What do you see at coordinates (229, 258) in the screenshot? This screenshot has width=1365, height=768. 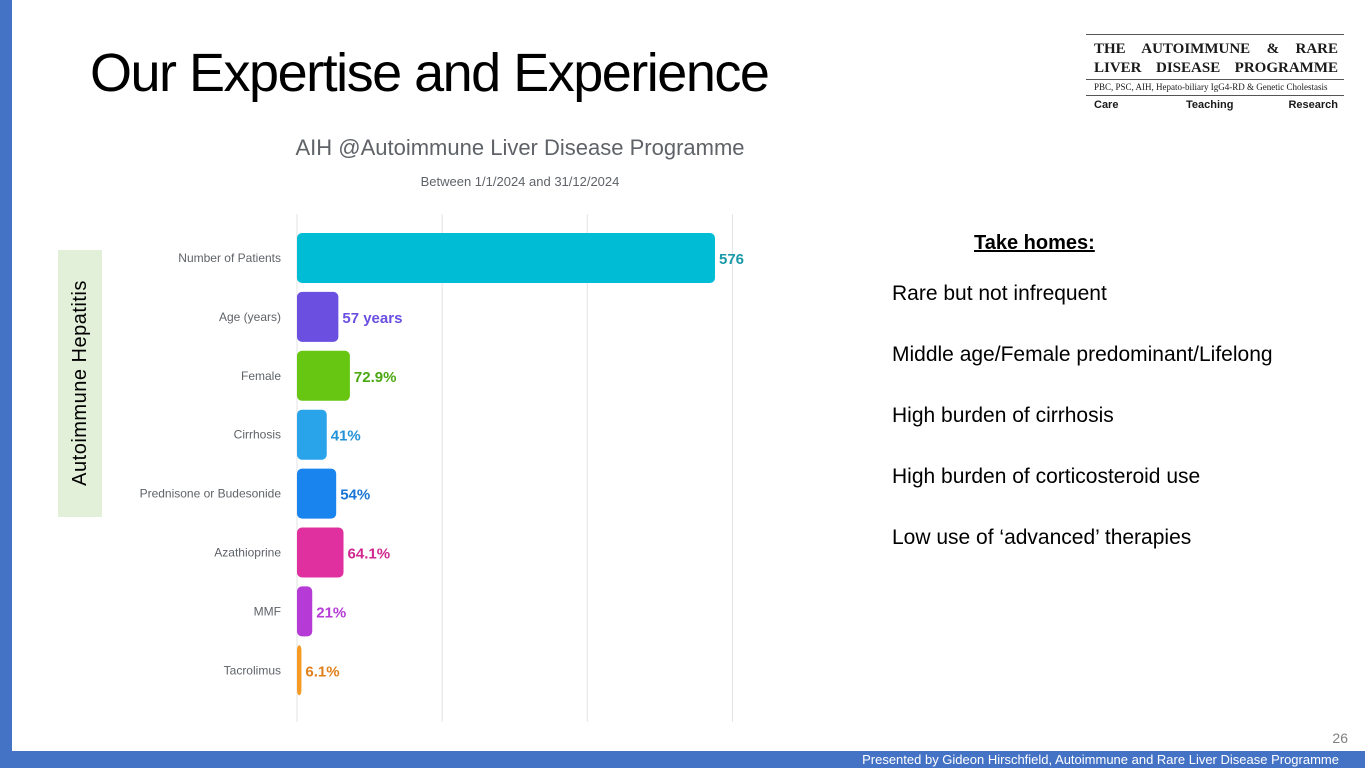 I see `category-label: Number of Patients` at bounding box center [229, 258].